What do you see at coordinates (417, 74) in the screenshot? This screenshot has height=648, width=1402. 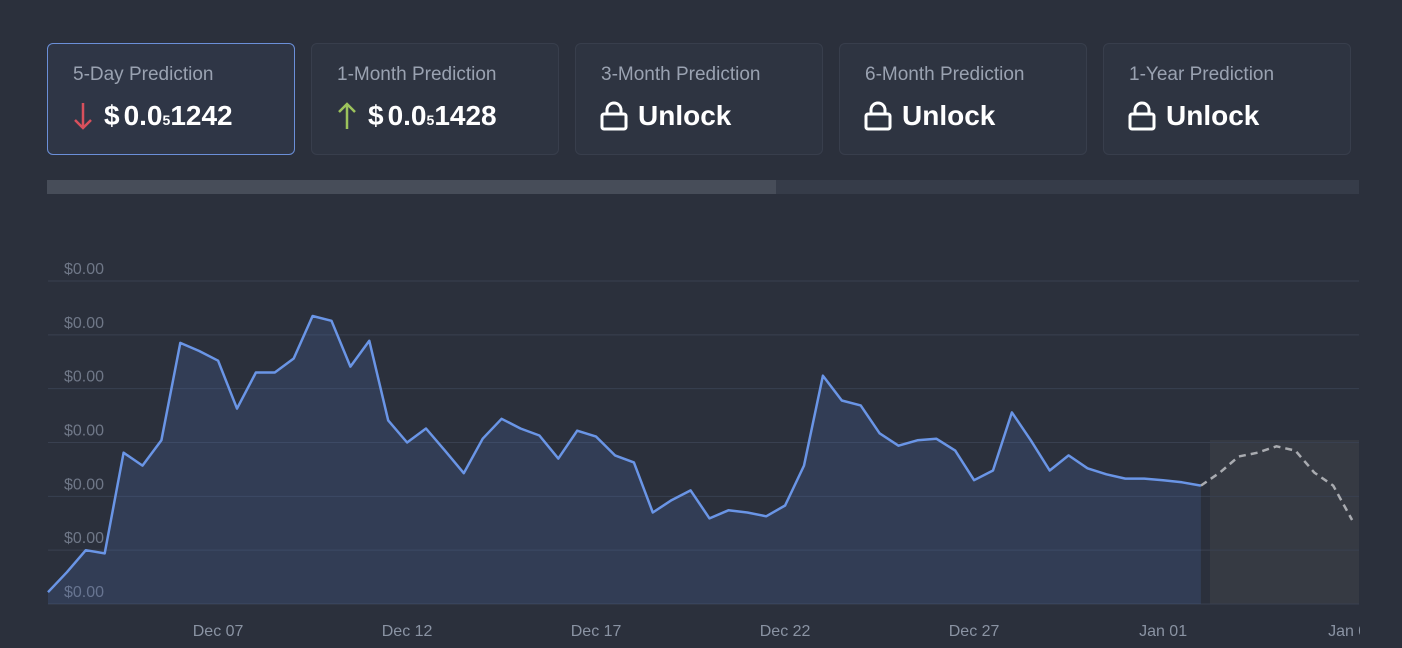 I see `card-title: 1-Month Prediction` at bounding box center [417, 74].